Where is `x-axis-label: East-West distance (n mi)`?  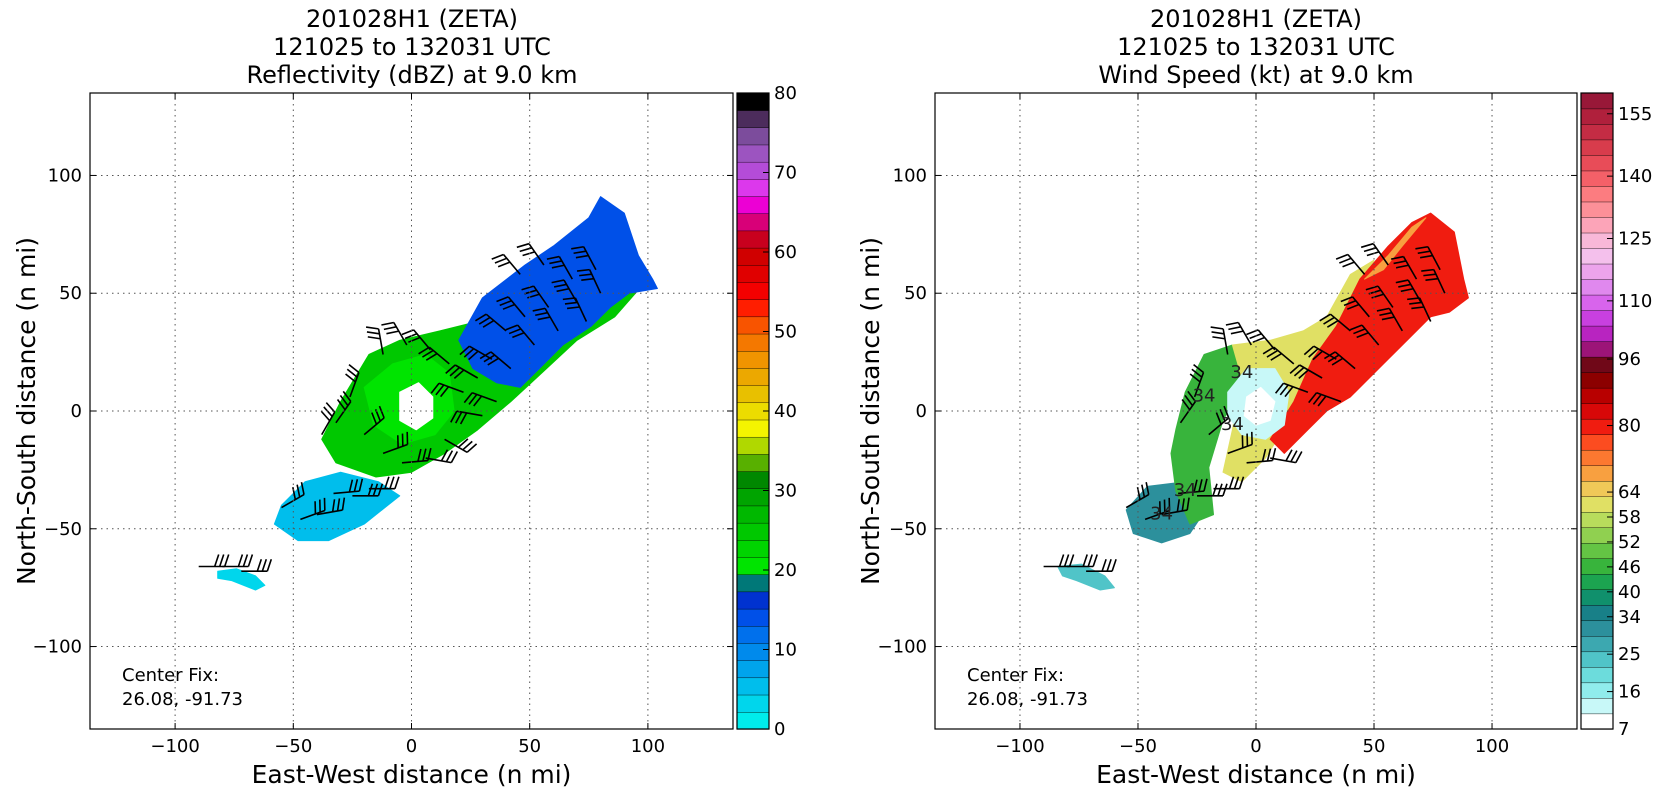
x-axis-label: East-West distance (n mi) is located at coordinates (1256, 773).